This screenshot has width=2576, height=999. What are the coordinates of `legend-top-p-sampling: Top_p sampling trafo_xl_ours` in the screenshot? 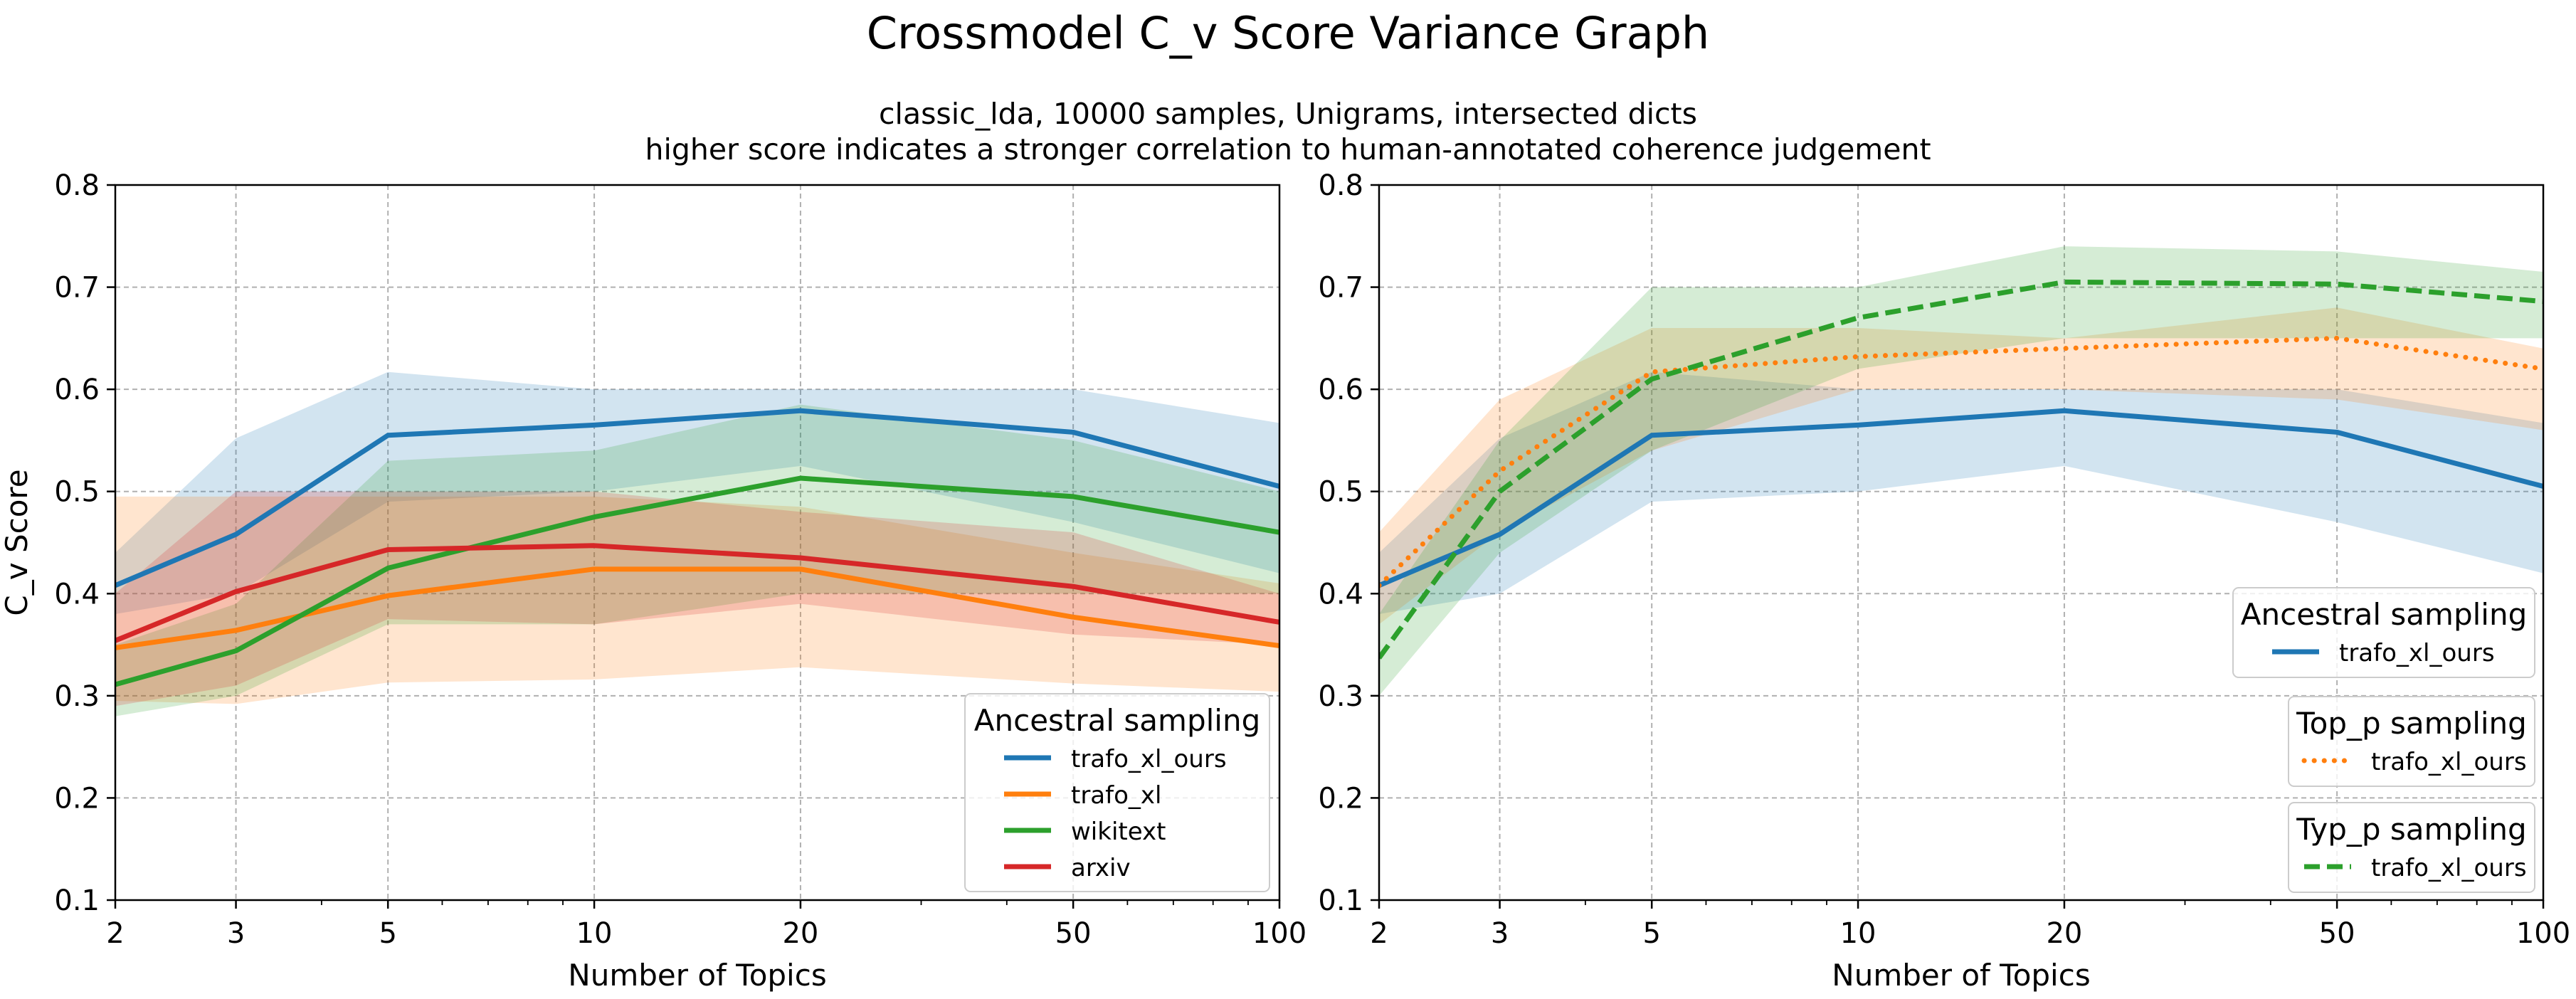 It's located at (2411, 741).